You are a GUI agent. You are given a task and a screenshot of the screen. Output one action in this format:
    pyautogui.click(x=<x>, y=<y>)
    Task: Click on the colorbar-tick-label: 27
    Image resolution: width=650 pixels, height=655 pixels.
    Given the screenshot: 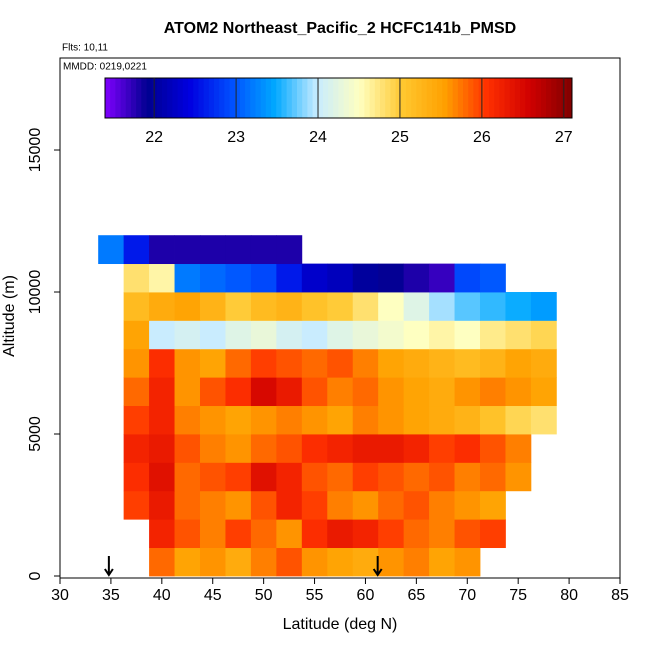 What is the action you would take?
    pyautogui.click(x=564, y=137)
    